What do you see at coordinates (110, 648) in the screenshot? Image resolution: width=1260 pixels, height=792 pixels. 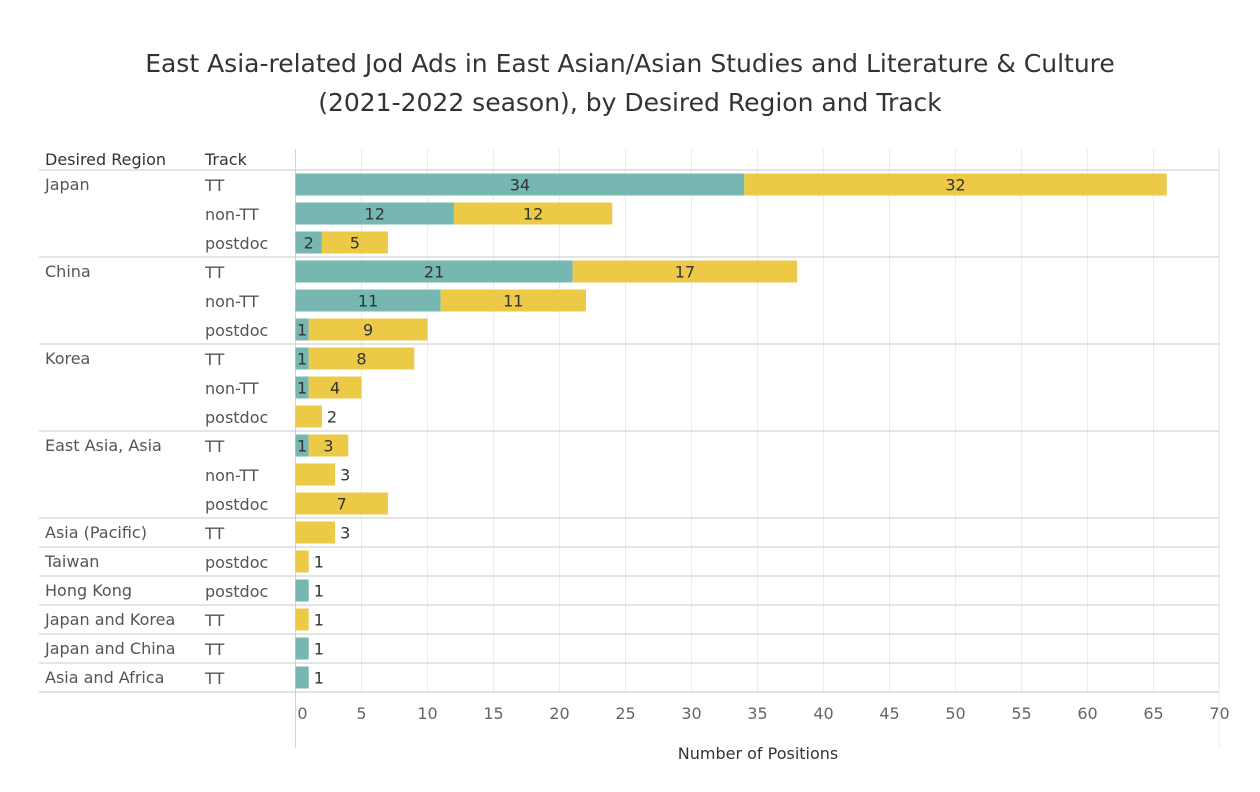 I see `region-label: Japan and China` at bounding box center [110, 648].